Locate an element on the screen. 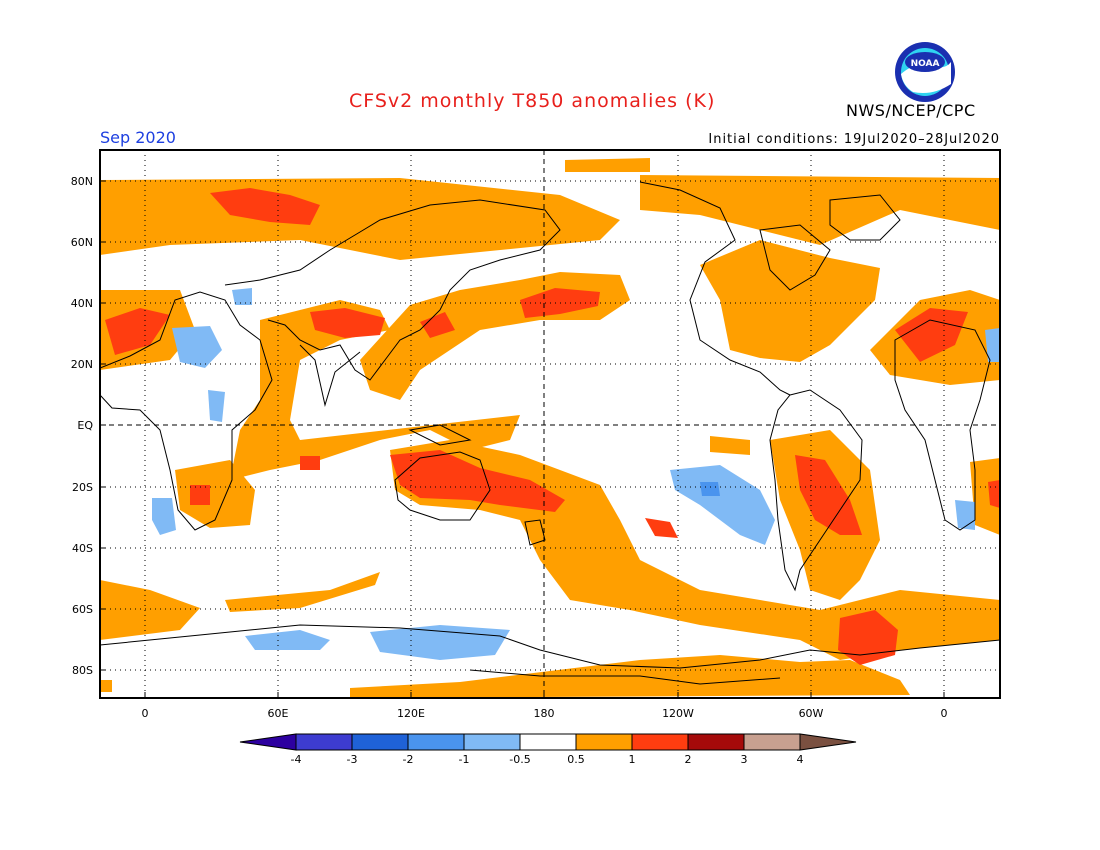 This screenshot has height=850, width=1100. lon-label: 60E is located at coordinates (278, 713).